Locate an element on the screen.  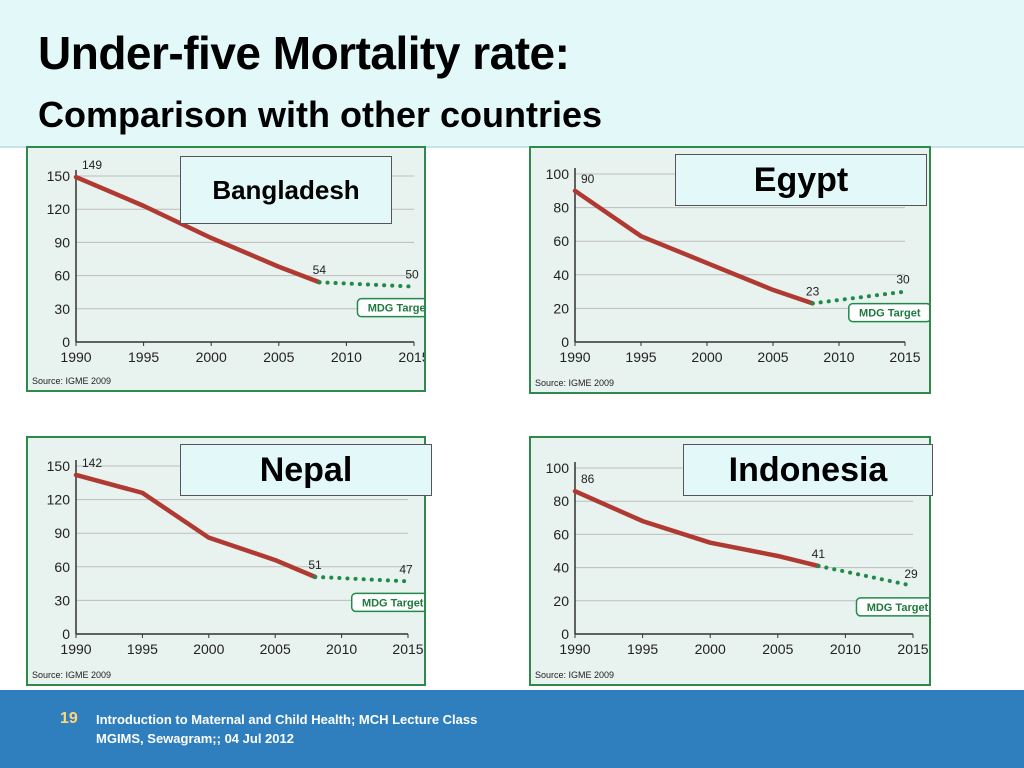
data-label: 54 is located at coordinates (320, 270).